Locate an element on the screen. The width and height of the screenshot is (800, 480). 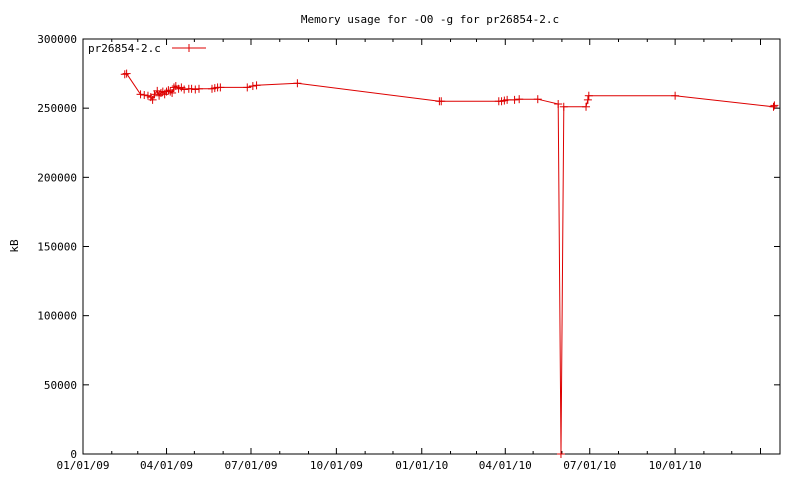
y-tick-label: 200000 is located at coordinates (57, 177).